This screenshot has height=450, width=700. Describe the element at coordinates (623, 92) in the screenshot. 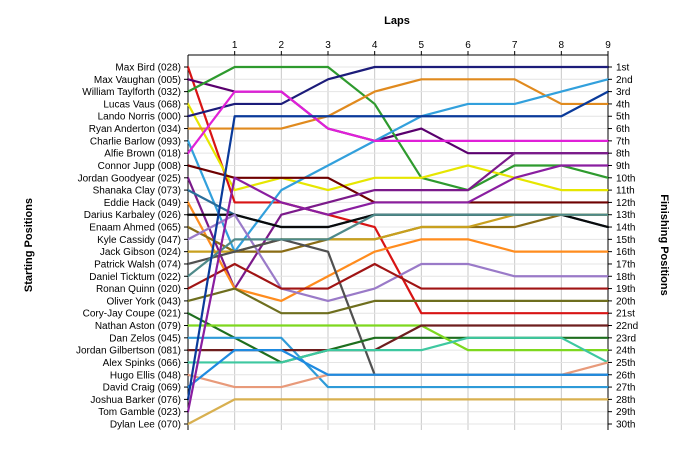

I see `finishing-position-label: 3rd` at that location.